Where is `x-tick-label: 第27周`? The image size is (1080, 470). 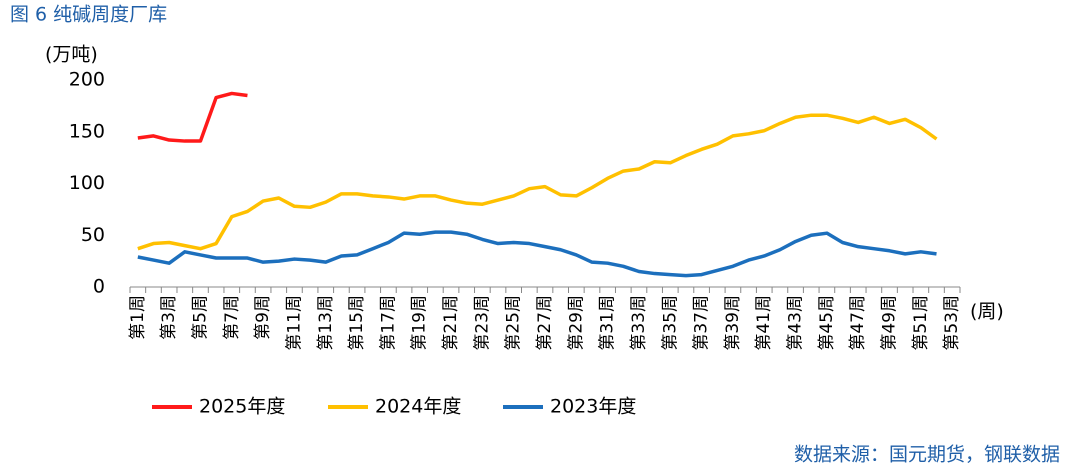 x-tick-label: 第27周 is located at coordinates (545, 323).